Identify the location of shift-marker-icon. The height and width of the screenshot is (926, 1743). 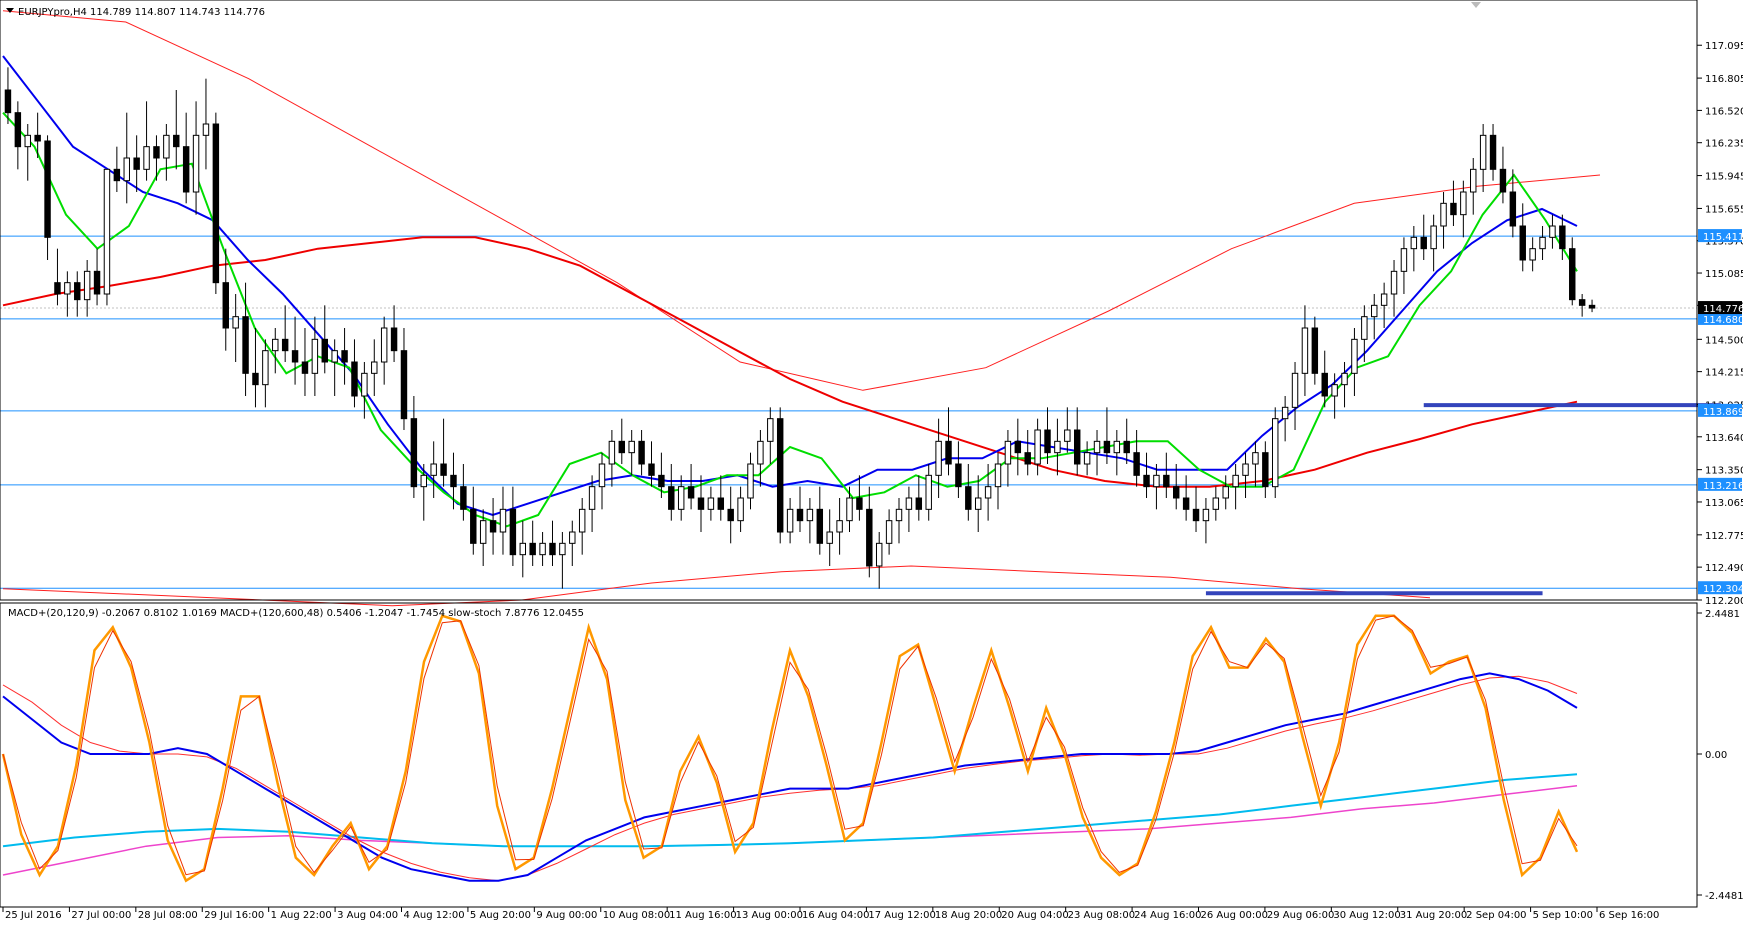
(1476, 5).